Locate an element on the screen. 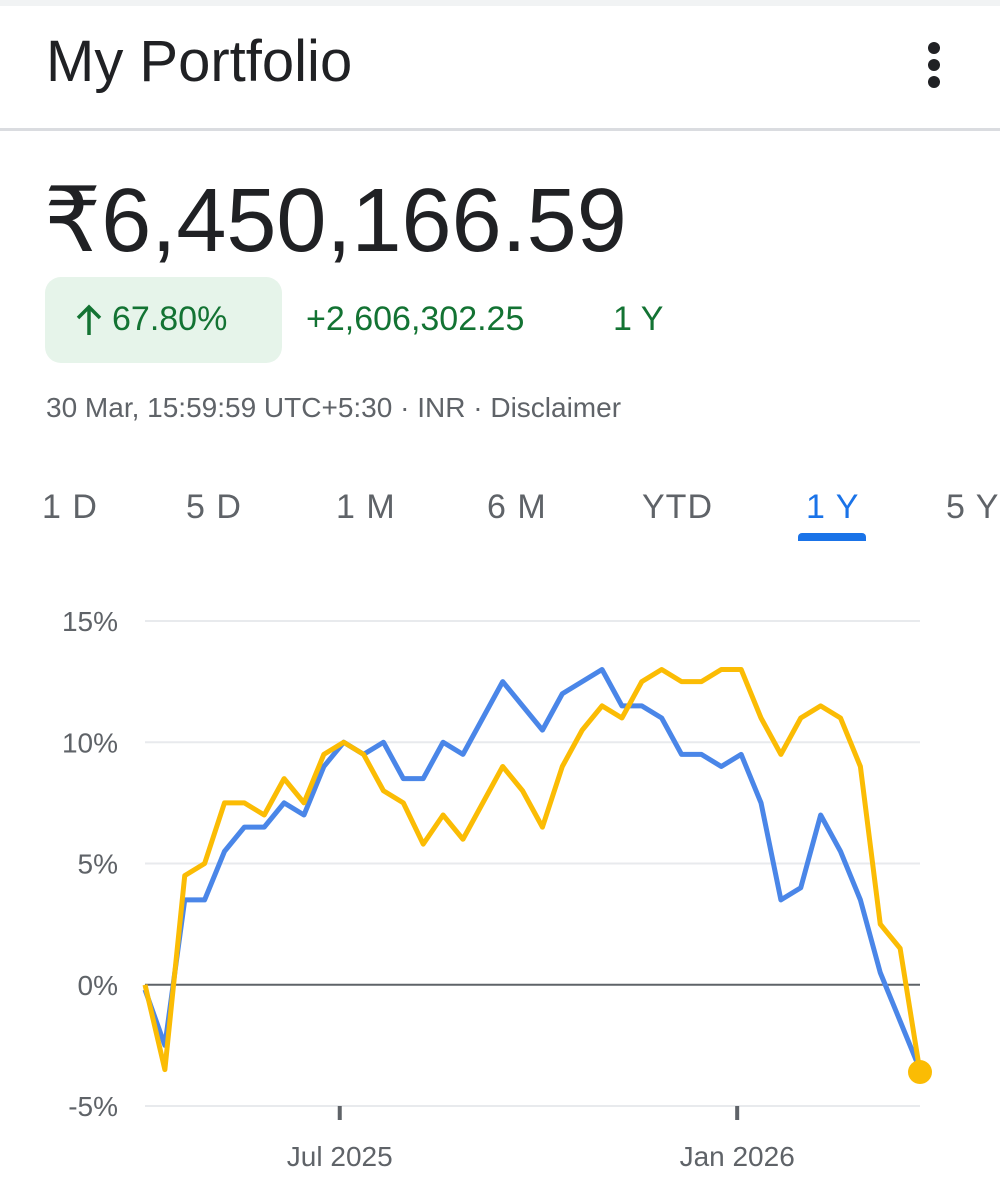 The height and width of the screenshot is (1200, 1000). x-tick-label: Jan 2026 is located at coordinates (737, 1156).